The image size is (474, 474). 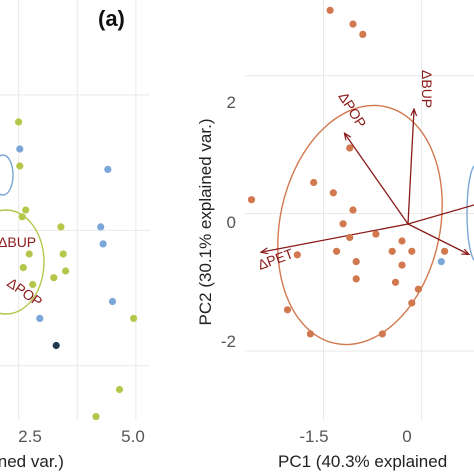 I want to click on panel-b-arrow-pop, so click(x=377, y=179).